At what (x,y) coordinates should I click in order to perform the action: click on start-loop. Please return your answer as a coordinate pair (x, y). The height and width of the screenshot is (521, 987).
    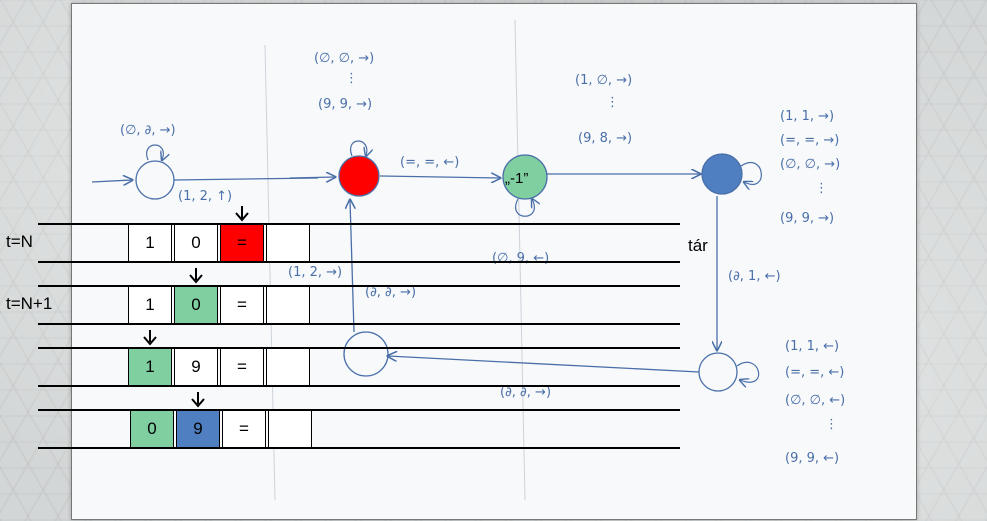
    Looking at the image, I should click on (155, 152).